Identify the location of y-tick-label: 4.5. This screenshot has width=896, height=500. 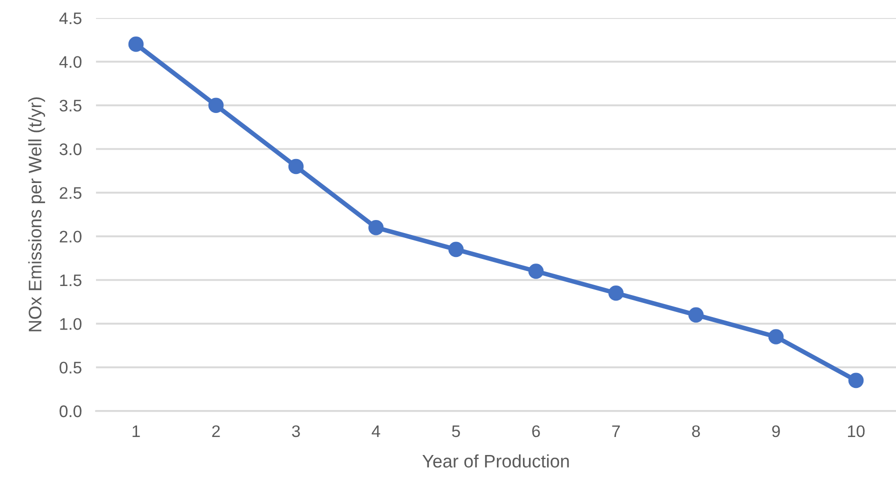
(70, 18).